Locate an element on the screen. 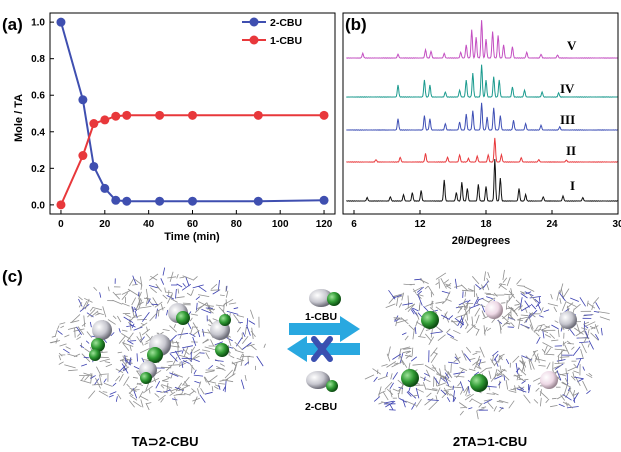 The height and width of the screenshot is (452, 621). legend-a: 2-CBU 1-CBU is located at coordinates (272, 32).